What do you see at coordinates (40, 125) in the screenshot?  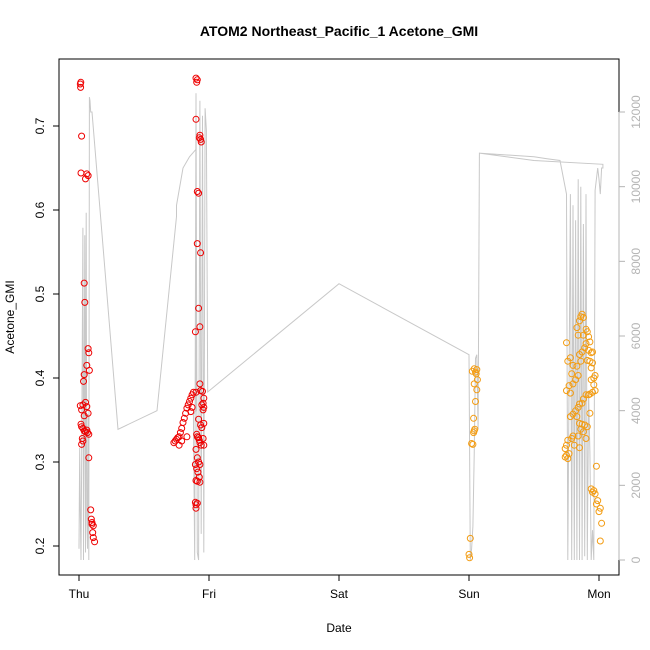 I see `y-tick-label: 0.7` at bounding box center [40, 125].